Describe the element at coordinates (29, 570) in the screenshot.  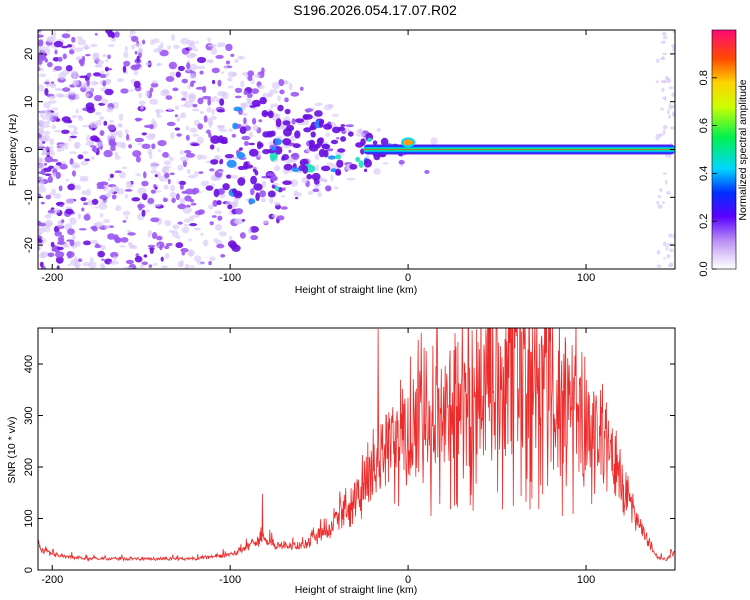
I see `snr-y-tick-label: 0` at that location.